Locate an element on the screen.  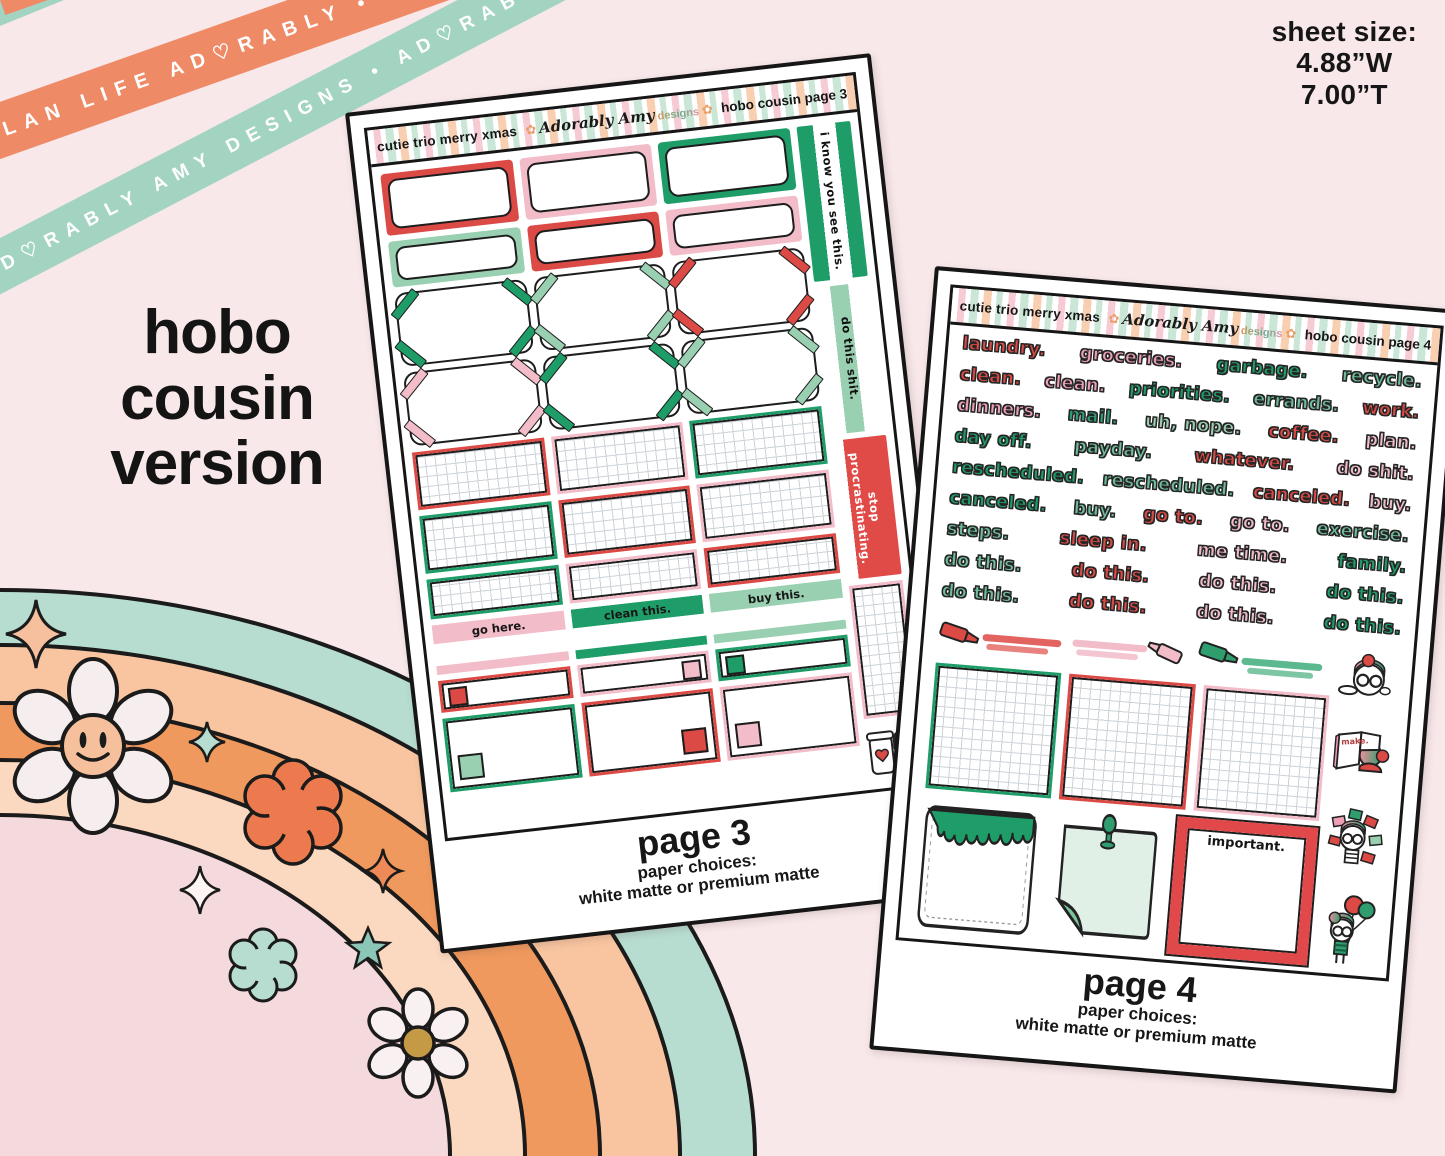
brand-script: Adorably Amy is located at coordinates (1180, 323).